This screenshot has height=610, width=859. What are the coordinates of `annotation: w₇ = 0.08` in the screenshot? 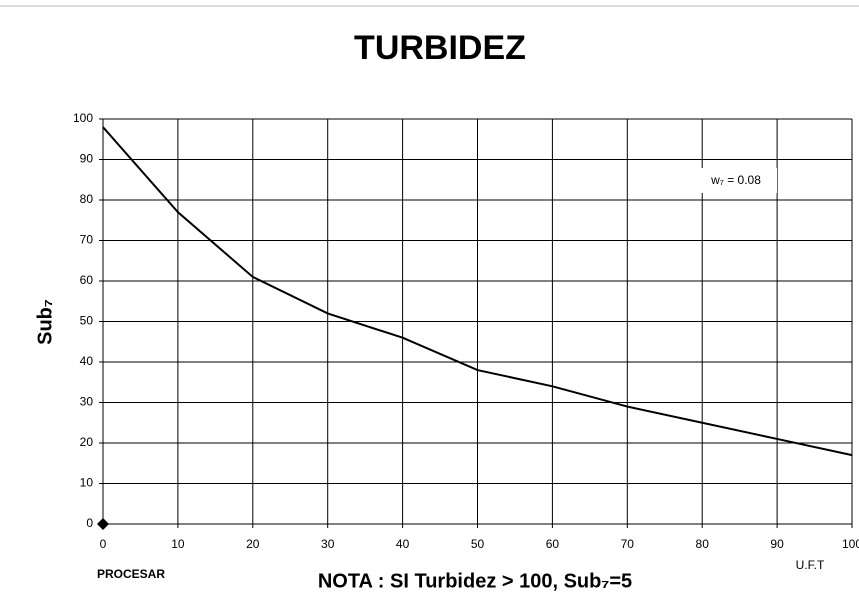 It's located at (735, 180).